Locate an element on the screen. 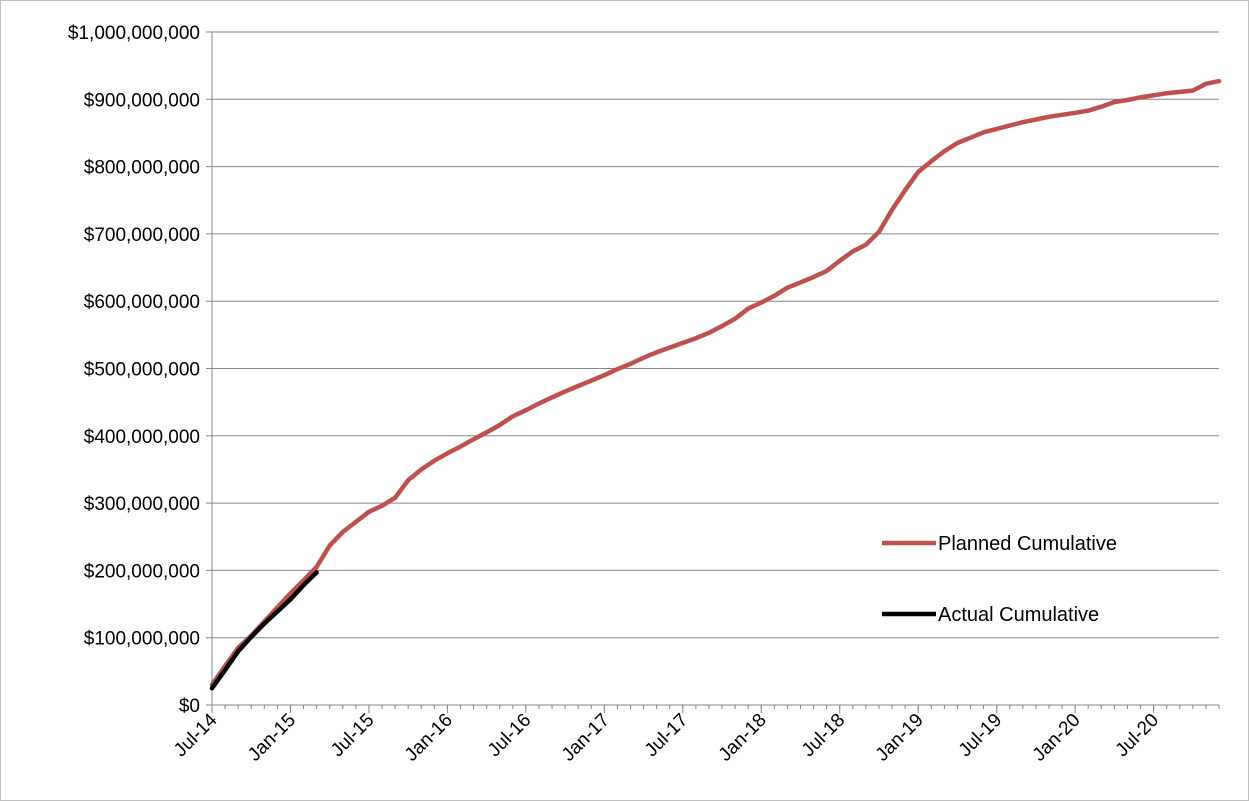 This screenshot has width=1249, height=801. x-tick-label: Jul-17 is located at coordinates (666, 735).